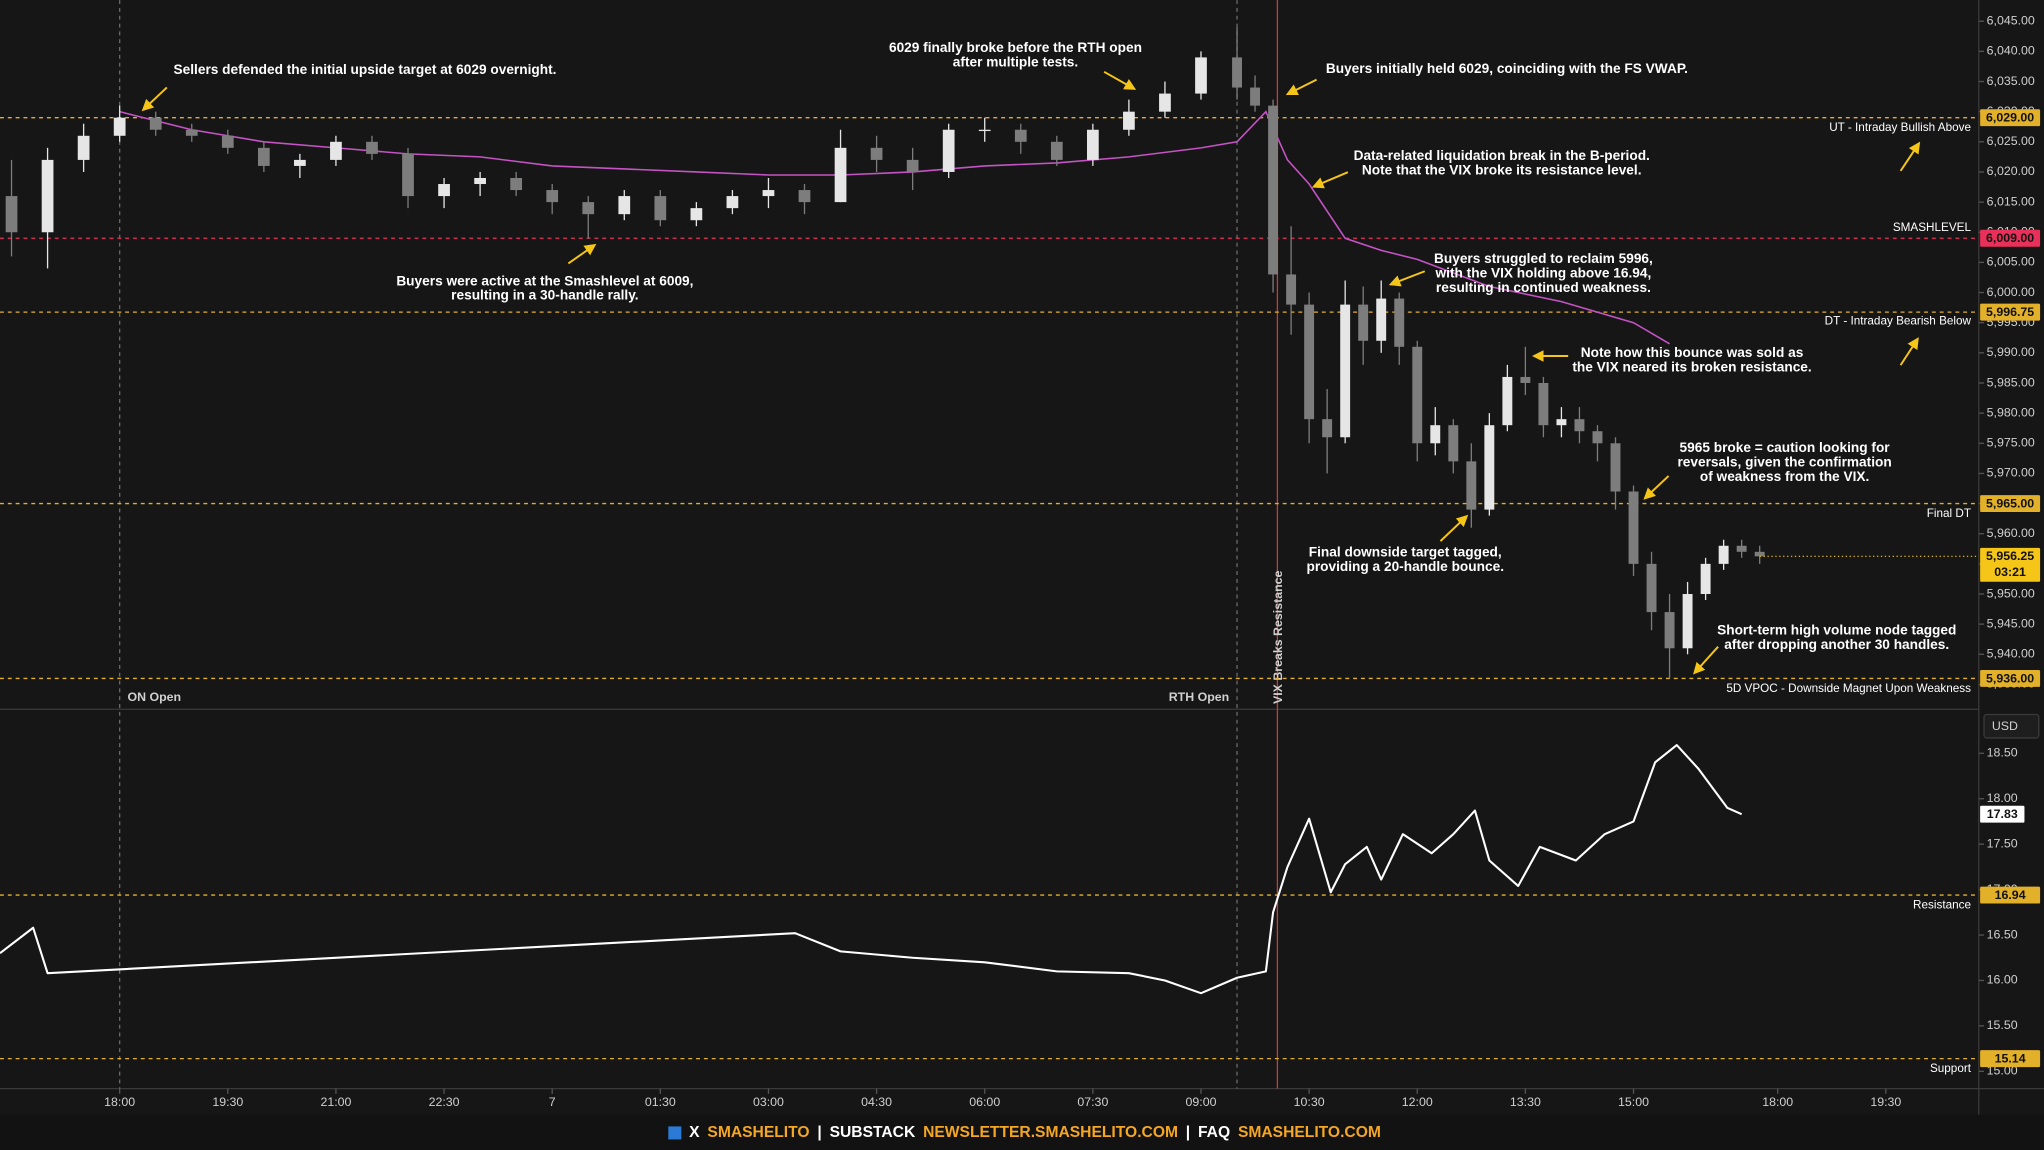 The width and height of the screenshot is (2044, 1150). What do you see at coordinates (2011, 171) in the screenshot?
I see `y-tick-label: 6,020.00` at bounding box center [2011, 171].